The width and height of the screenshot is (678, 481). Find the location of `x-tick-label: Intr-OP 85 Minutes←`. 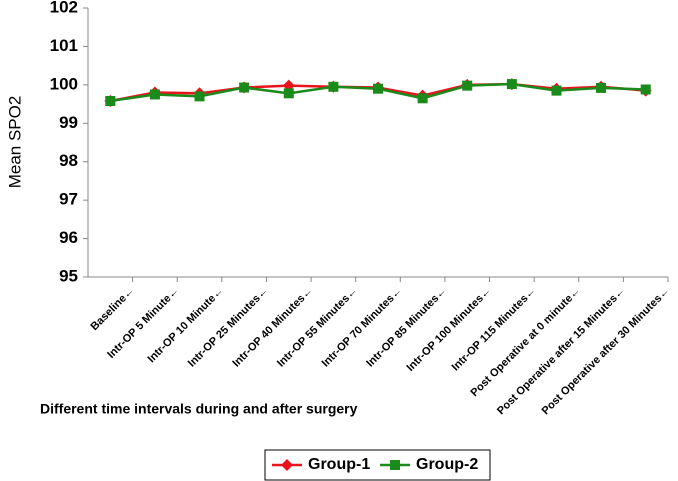

x-tick-label: Intr-OP 85 Minutes← is located at coordinates (406, 327).